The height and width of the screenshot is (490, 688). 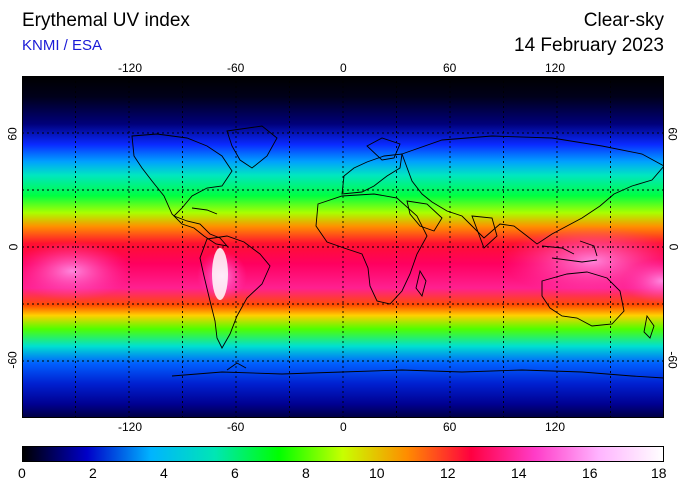 I want to click on bottom-lon-tick: 120, so click(x=555, y=427).